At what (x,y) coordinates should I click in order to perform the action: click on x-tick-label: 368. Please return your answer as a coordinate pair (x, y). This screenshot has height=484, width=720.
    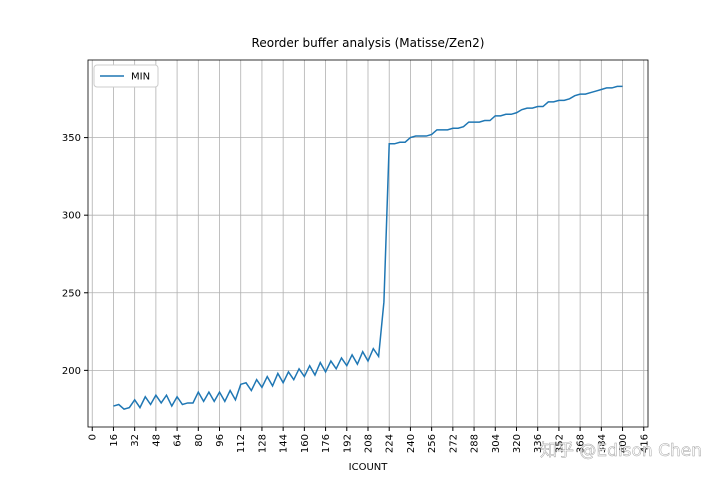
    Looking at the image, I should click on (581, 443).